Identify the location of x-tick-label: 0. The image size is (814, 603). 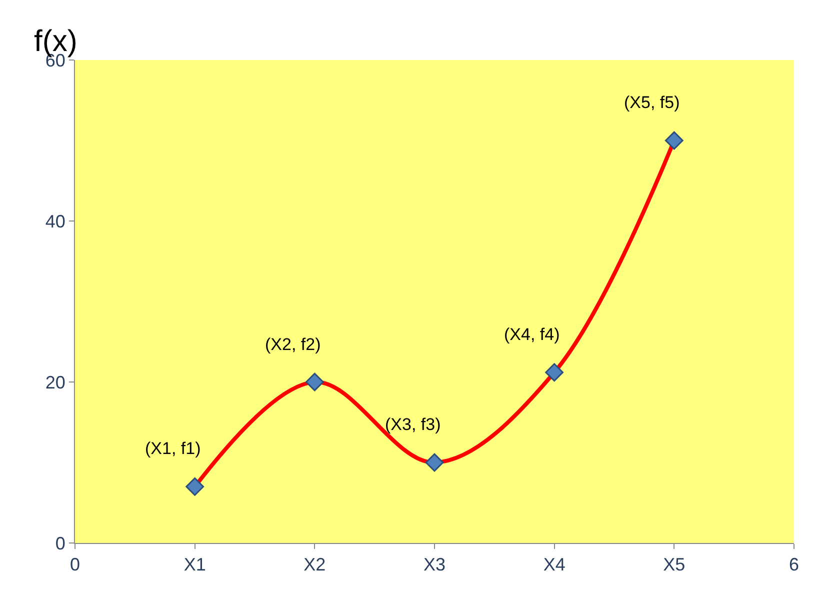
(75, 564).